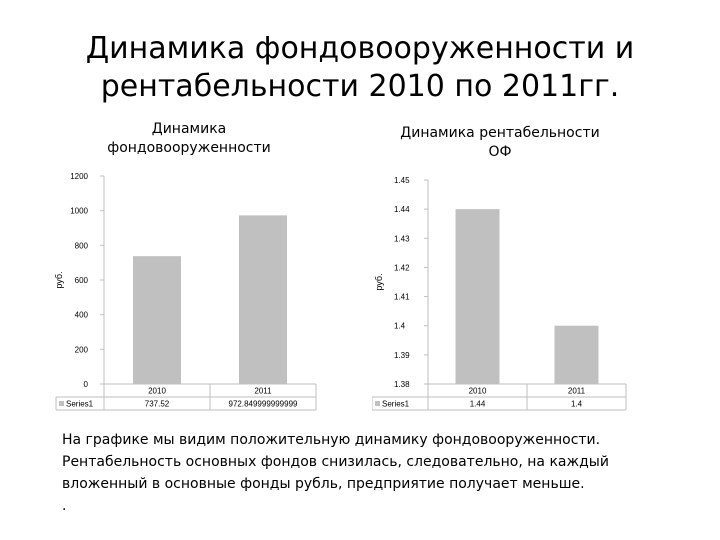 Image resolution: width=720 pixels, height=540 pixels. I want to click on y-tick-label: 1200, so click(79, 176).